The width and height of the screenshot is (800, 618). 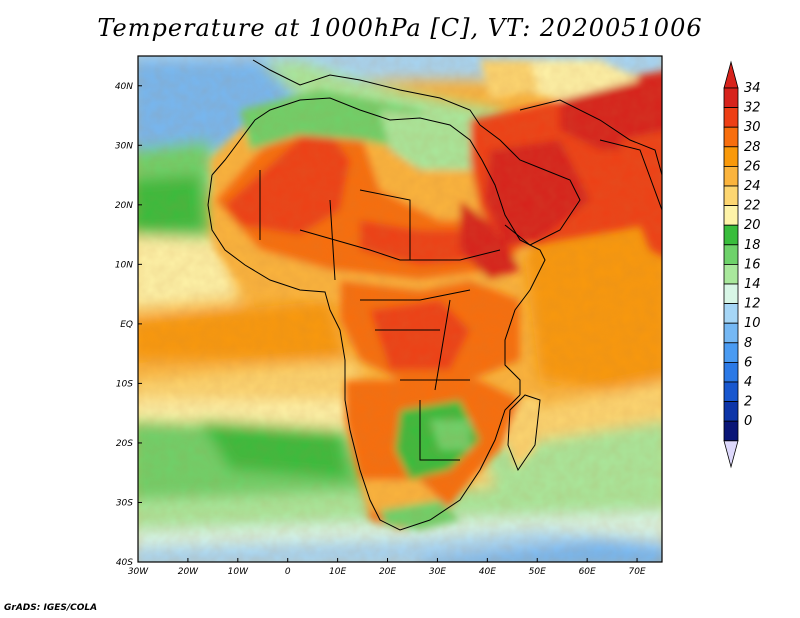 I want to click on lat-tick-label: 20N, so click(x=124, y=206).